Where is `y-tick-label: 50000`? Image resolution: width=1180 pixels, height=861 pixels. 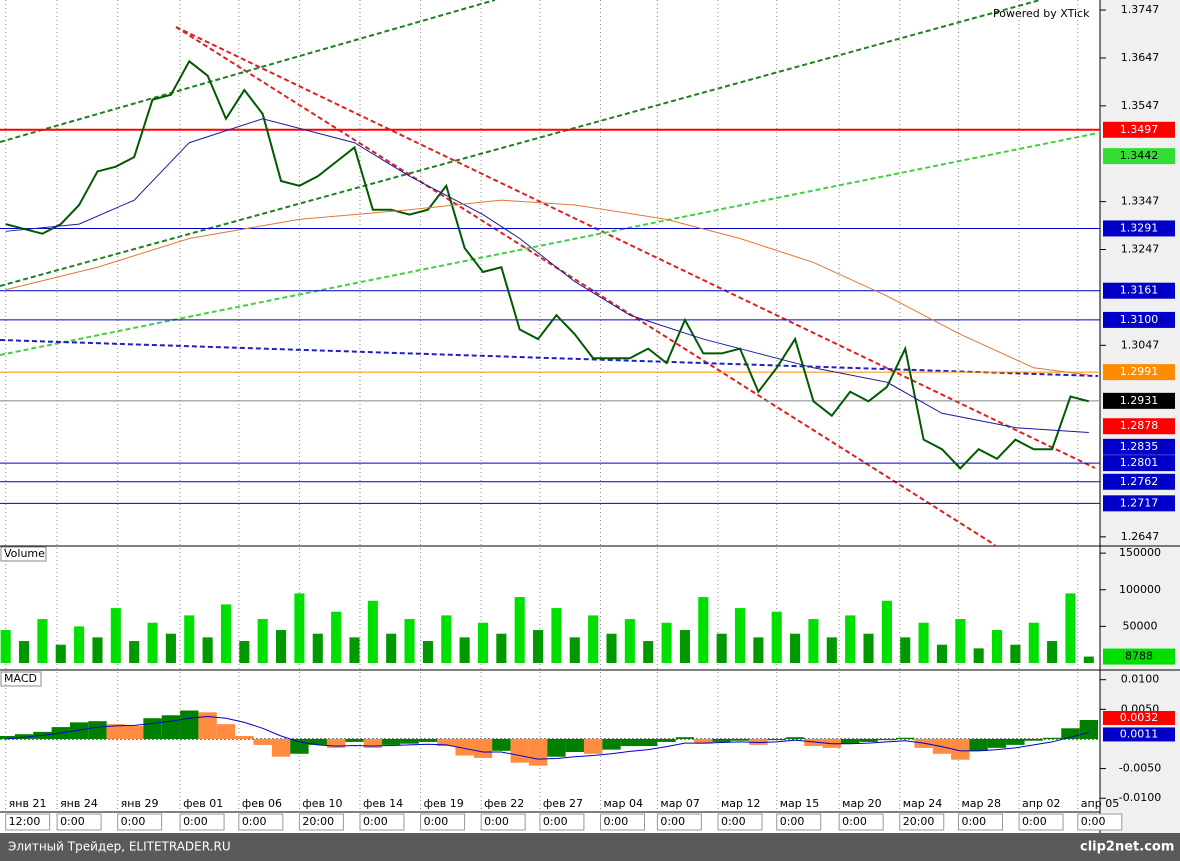 y-tick-label: 50000 is located at coordinates (1140, 625).